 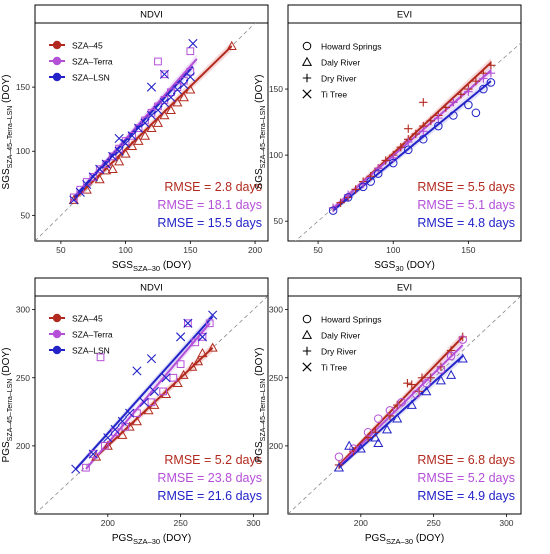 I want to click on legend: SZA–45 SZA–Terra SZA–LSN, so click(x=81, y=335).